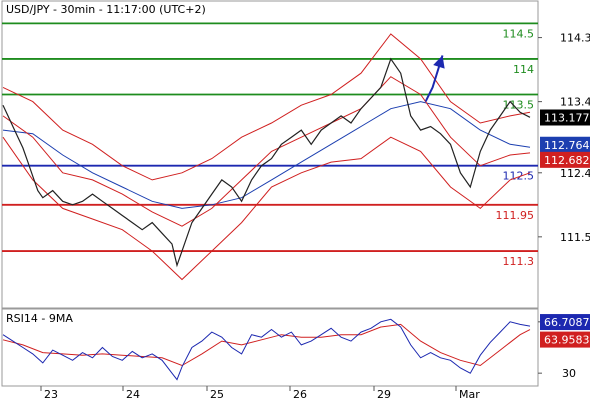 This screenshot has width=590, height=400. I want to click on rsi-value-tag-text: 66.7087, so click(567, 322).